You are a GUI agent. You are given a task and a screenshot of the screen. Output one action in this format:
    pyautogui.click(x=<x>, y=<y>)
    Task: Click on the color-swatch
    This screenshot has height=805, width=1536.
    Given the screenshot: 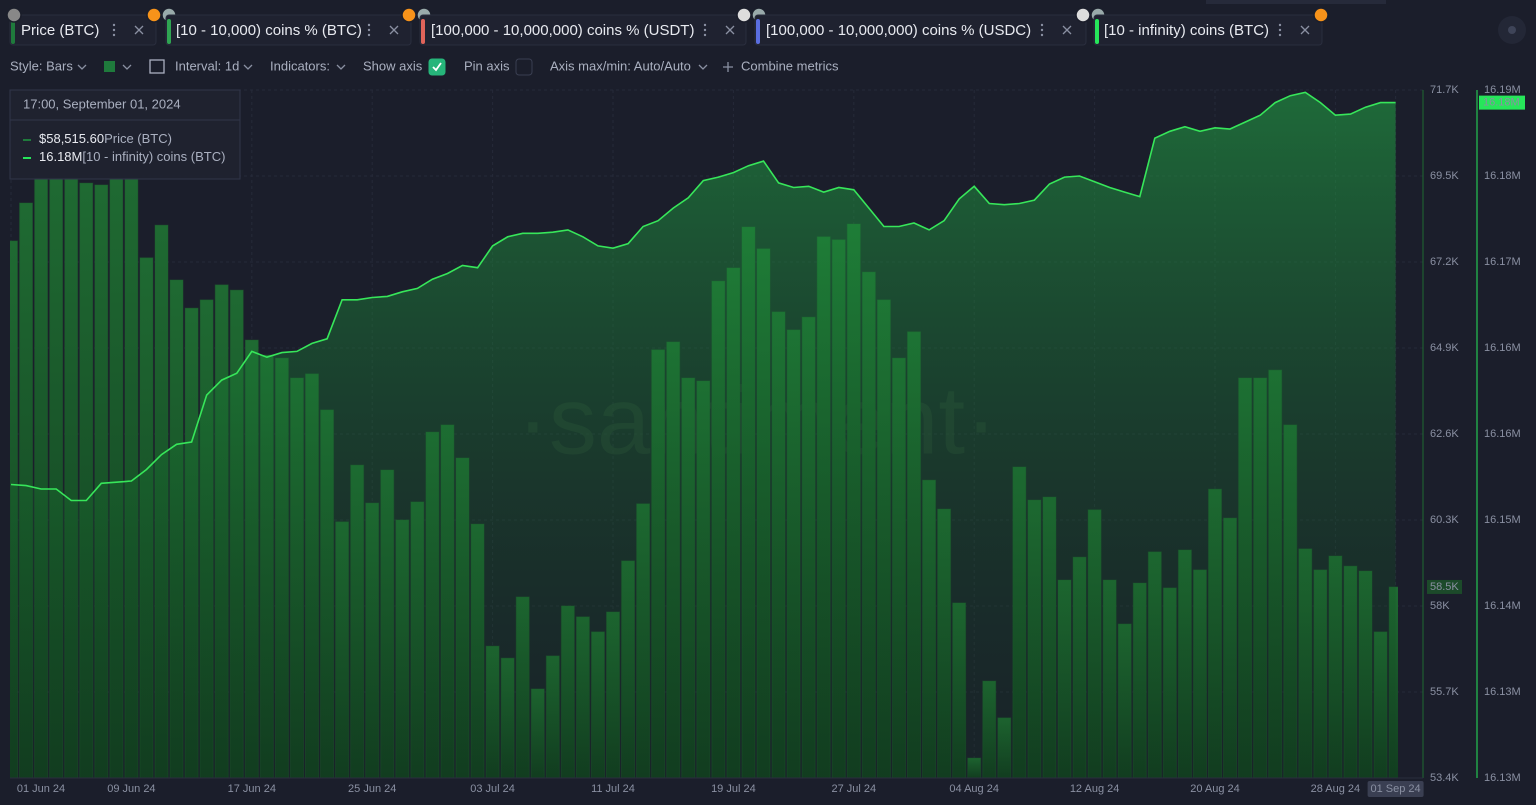 What is the action you would take?
    pyautogui.click(x=109, y=66)
    